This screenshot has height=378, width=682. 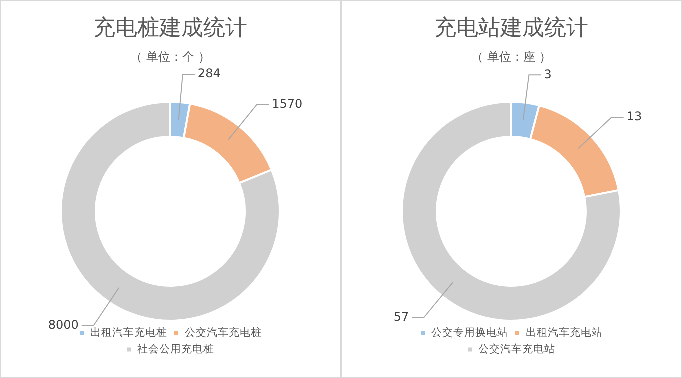 What do you see at coordinates (512, 29) in the screenshot?
I see `chart-title: 充电站建成统计` at bounding box center [512, 29].